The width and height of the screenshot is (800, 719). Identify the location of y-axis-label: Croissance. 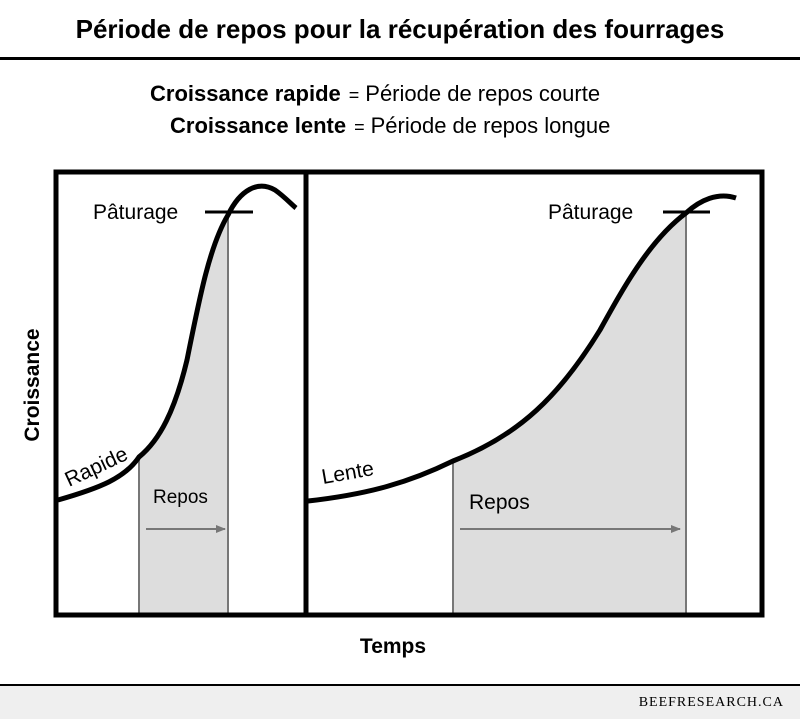
(33, 384).